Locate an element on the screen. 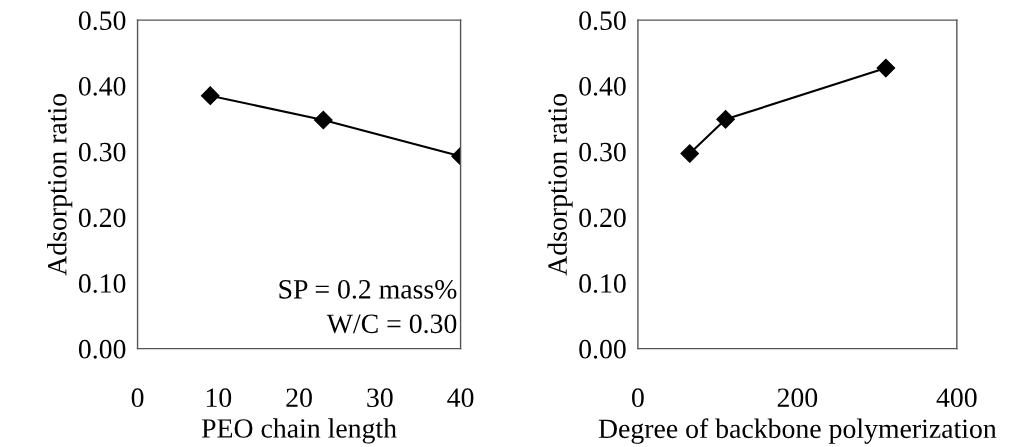 Image resolution: width=1019 pixels, height=447 pixels. annotation: W/C = 0.30 is located at coordinates (391, 324).